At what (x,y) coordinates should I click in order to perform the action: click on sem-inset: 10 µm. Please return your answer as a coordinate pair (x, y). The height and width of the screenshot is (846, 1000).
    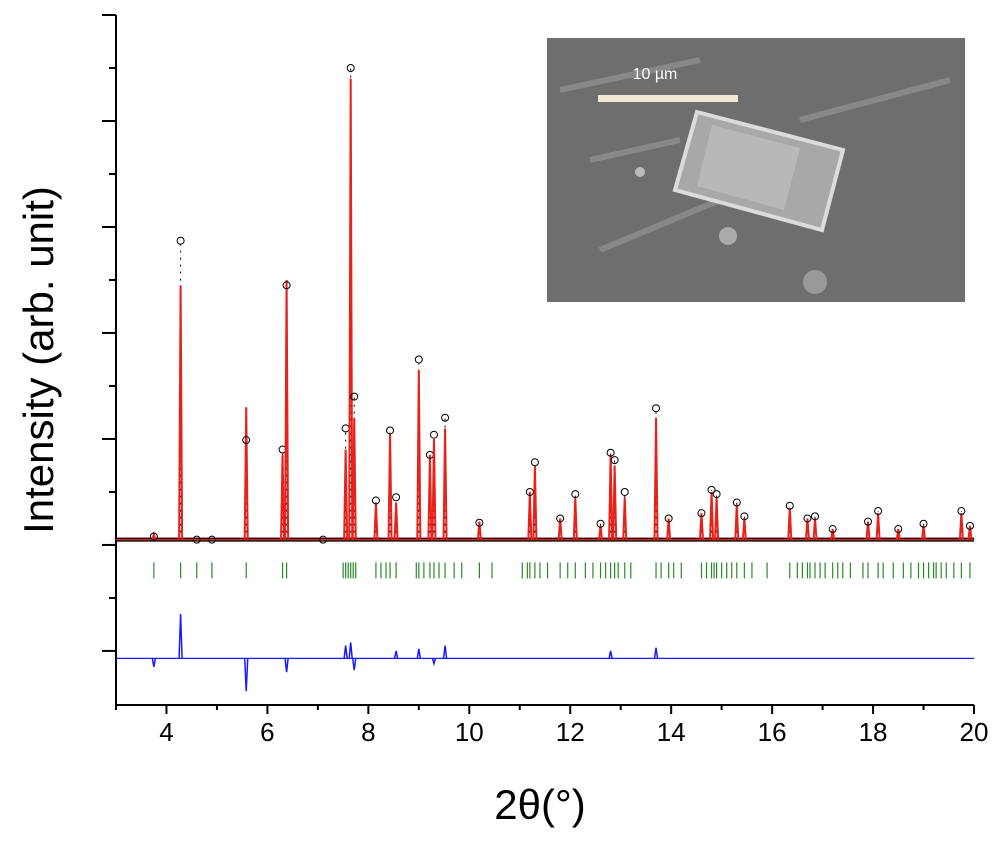
    Looking at the image, I should click on (756, 170).